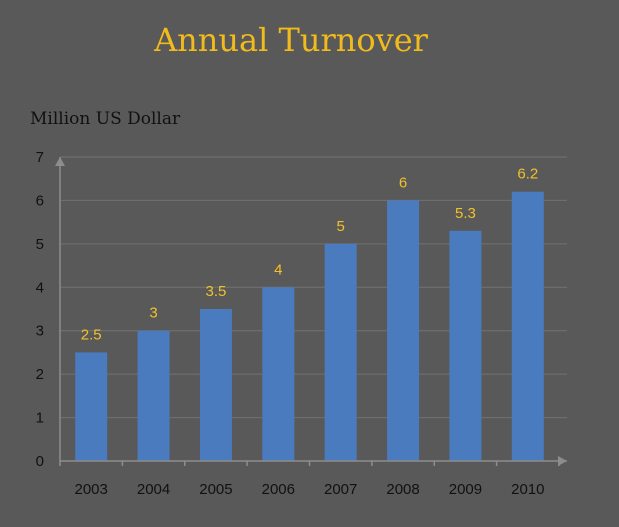 Image resolution: width=619 pixels, height=527 pixels. I want to click on y-tick-label-1: 1, so click(40, 418).